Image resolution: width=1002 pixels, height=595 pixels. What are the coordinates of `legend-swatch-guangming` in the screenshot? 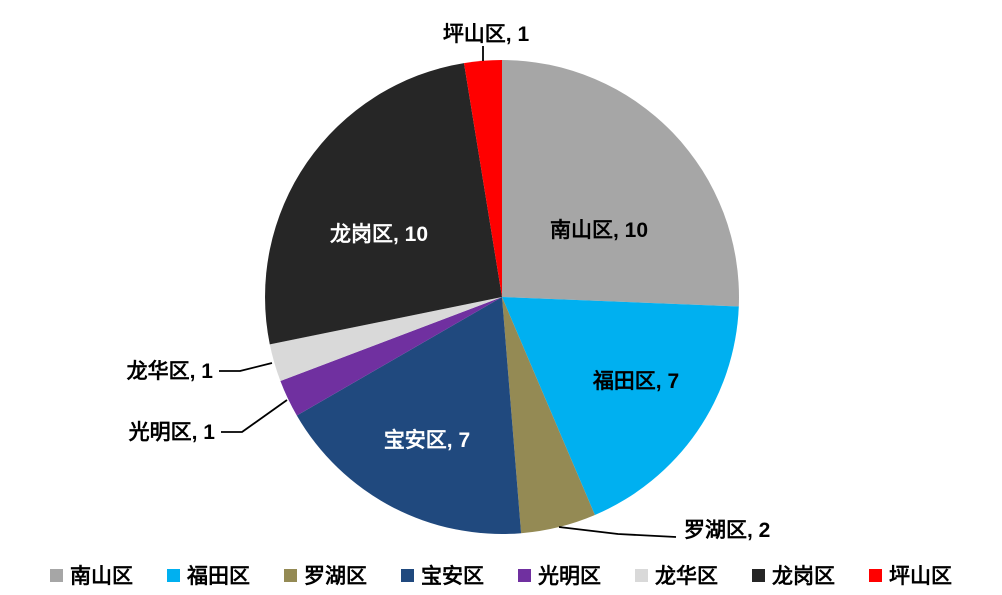 It's located at (524, 575).